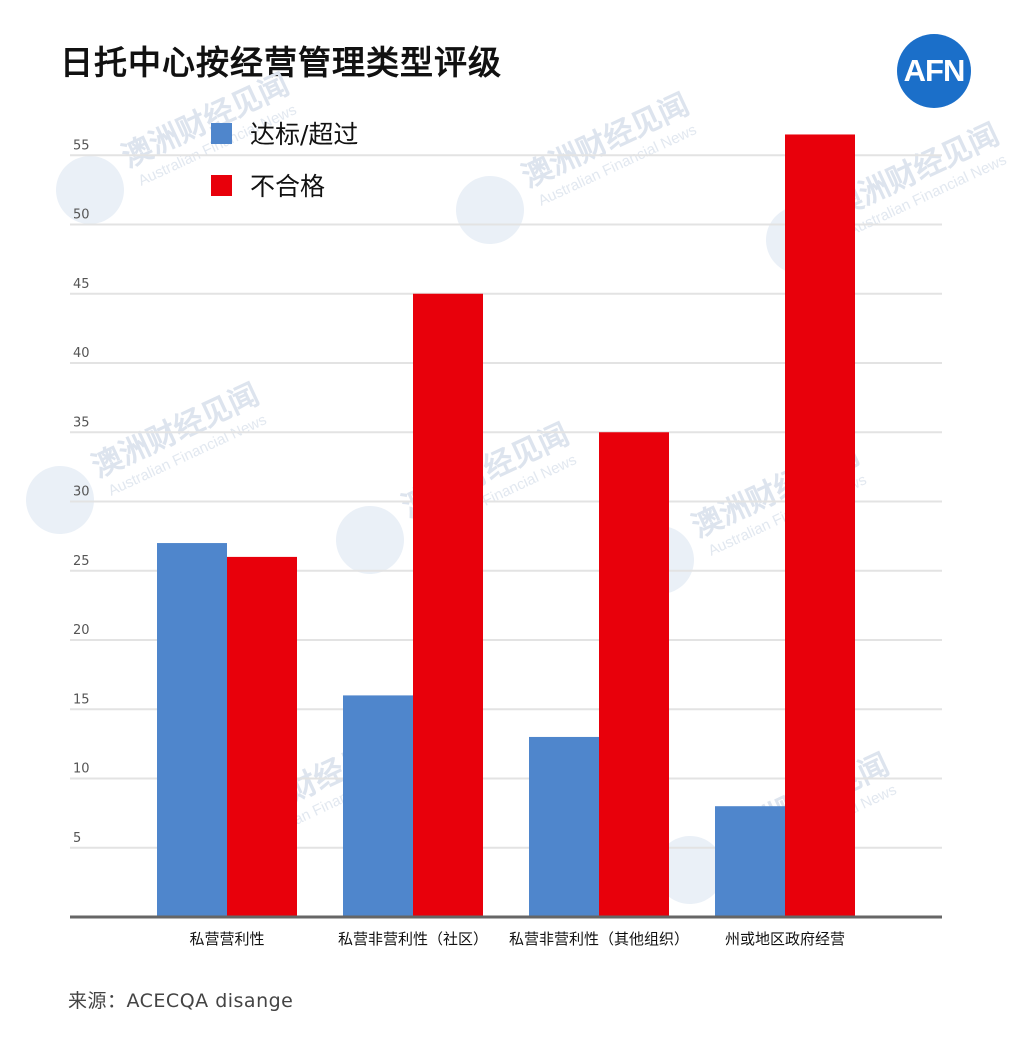  Describe the element at coordinates (81, 492) in the screenshot. I see `y-tick-label: 30` at that location.